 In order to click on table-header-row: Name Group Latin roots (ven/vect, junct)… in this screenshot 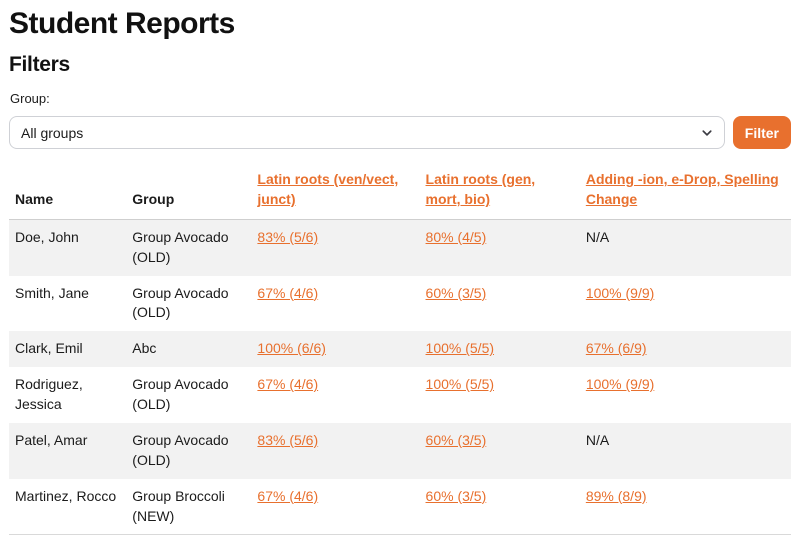, I will do `click(400, 194)`.